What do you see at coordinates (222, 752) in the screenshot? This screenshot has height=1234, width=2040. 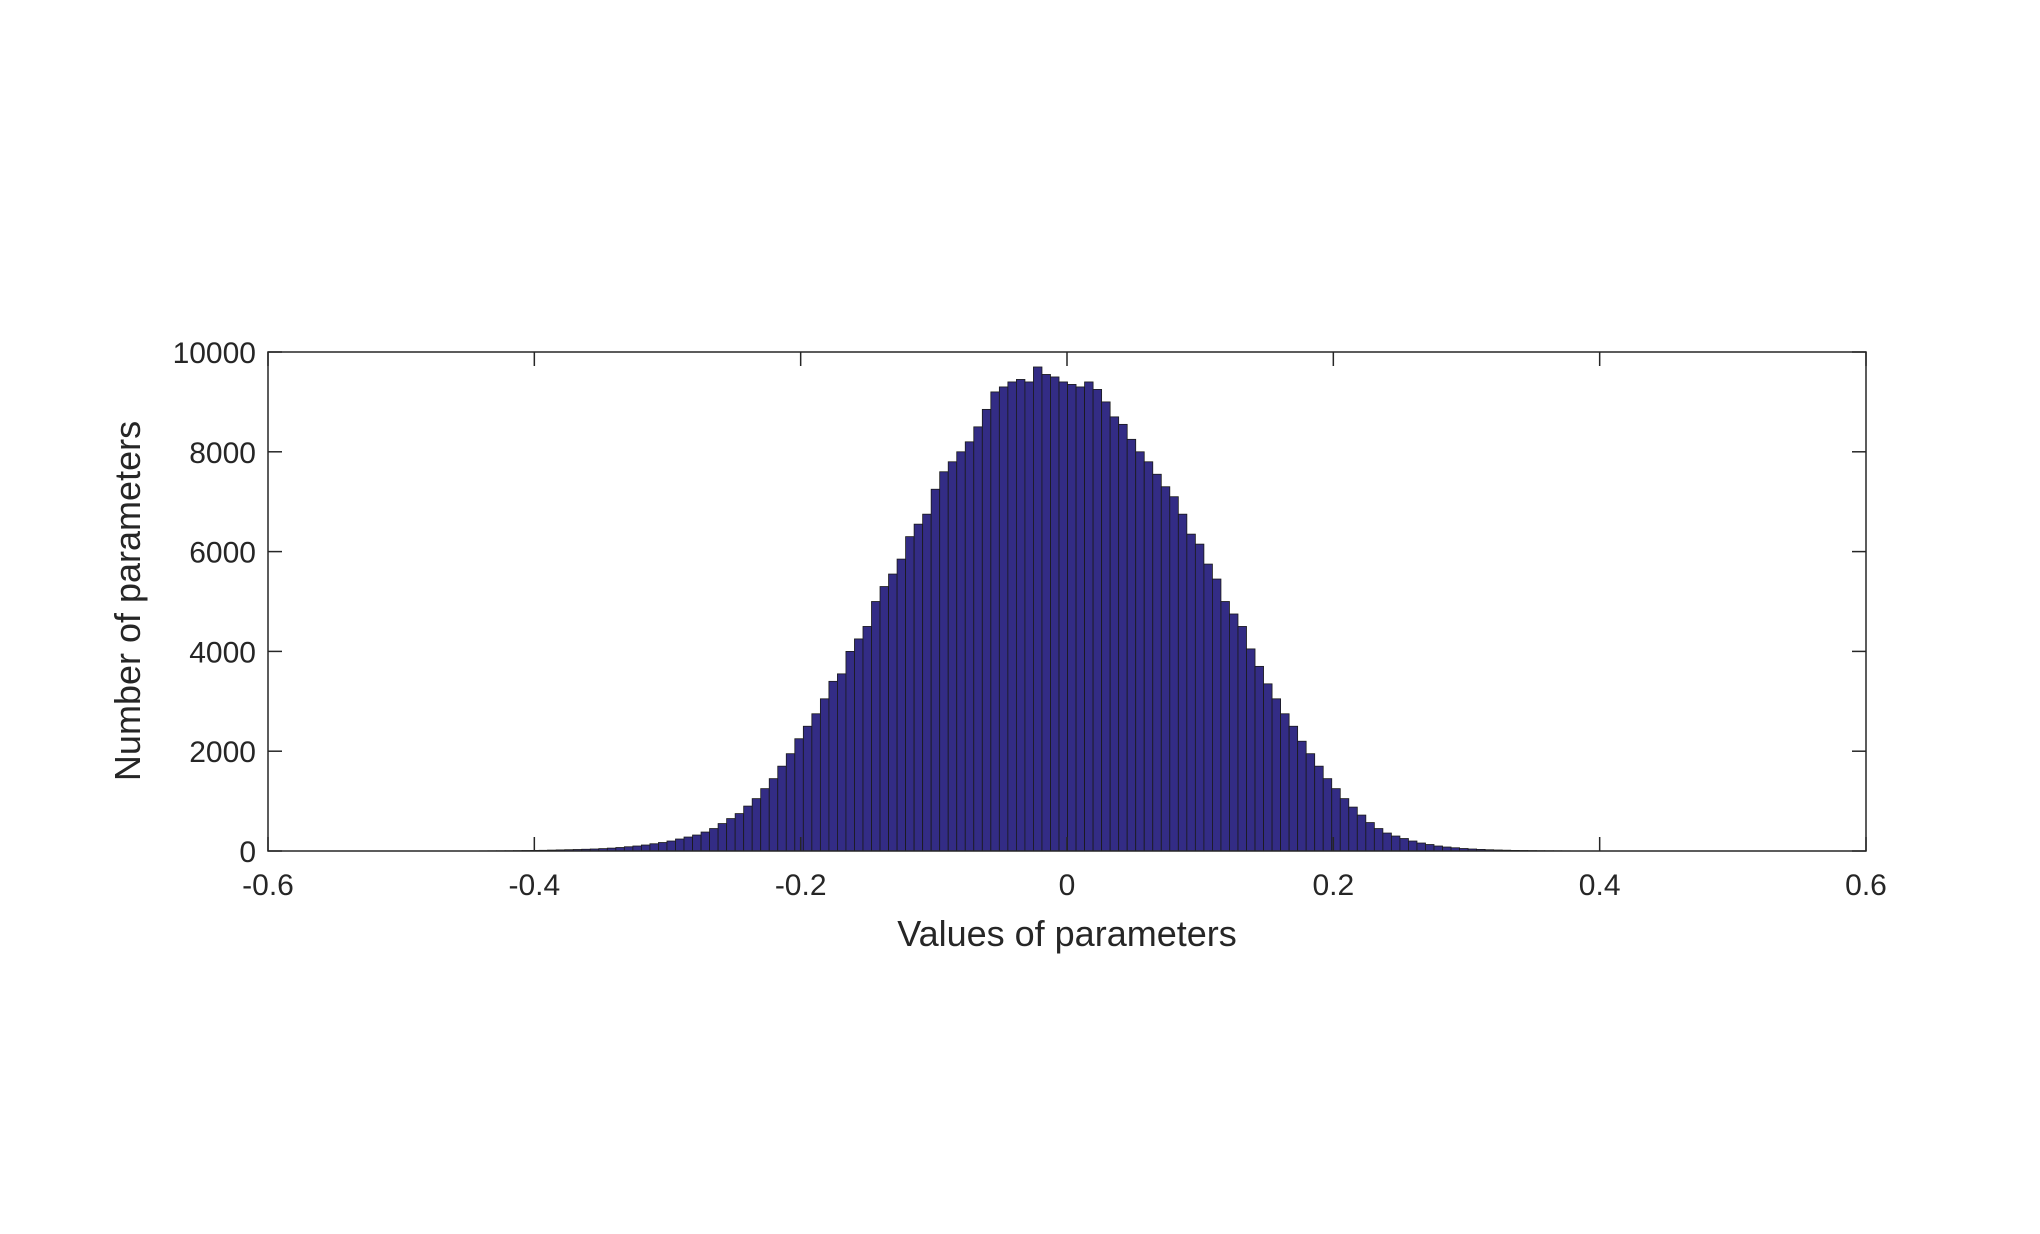 I see `y-tick-label: 2000` at bounding box center [222, 752].